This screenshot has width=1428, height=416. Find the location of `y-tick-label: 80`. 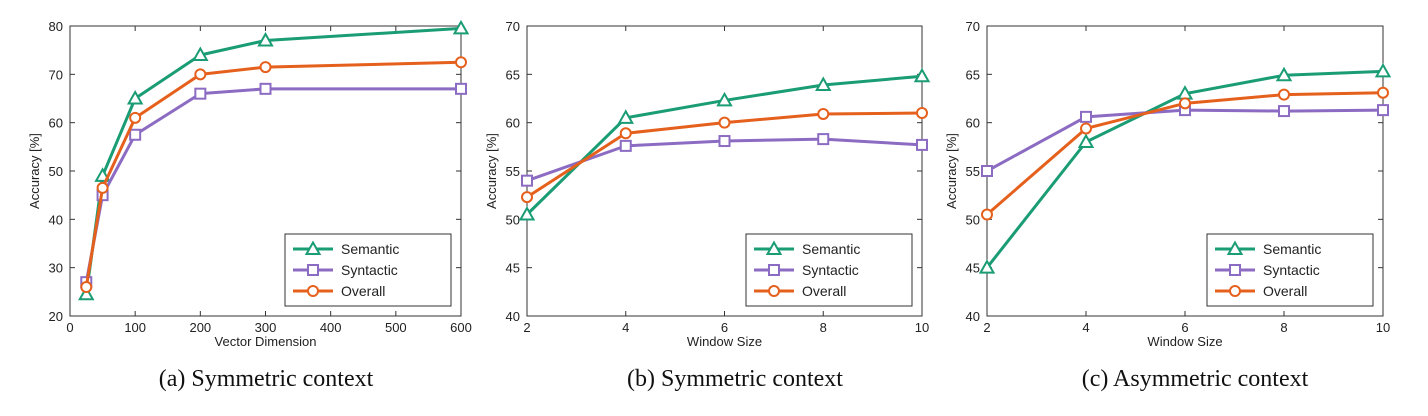

y-tick-label: 80 is located at coordinates (56, 26).